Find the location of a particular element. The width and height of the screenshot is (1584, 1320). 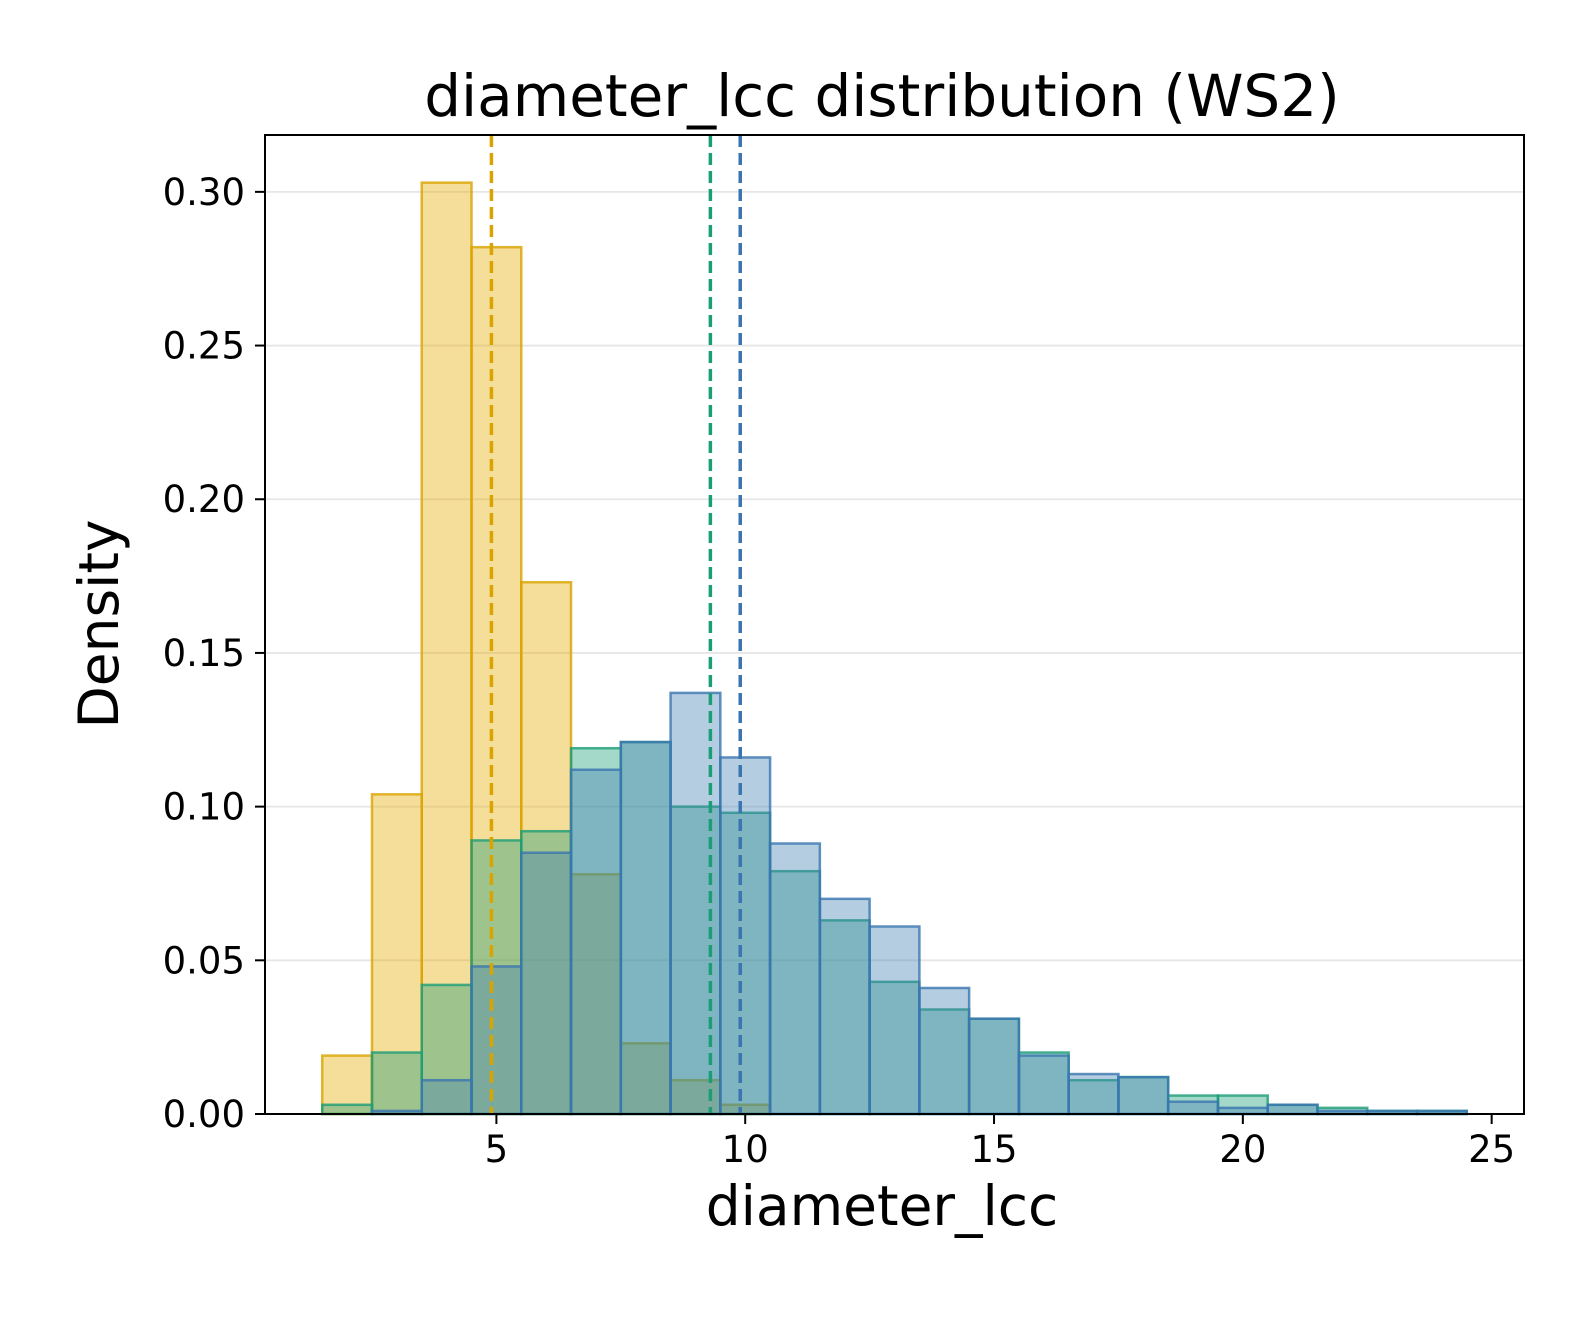

mean-lines is located at coordinates (615, 624).